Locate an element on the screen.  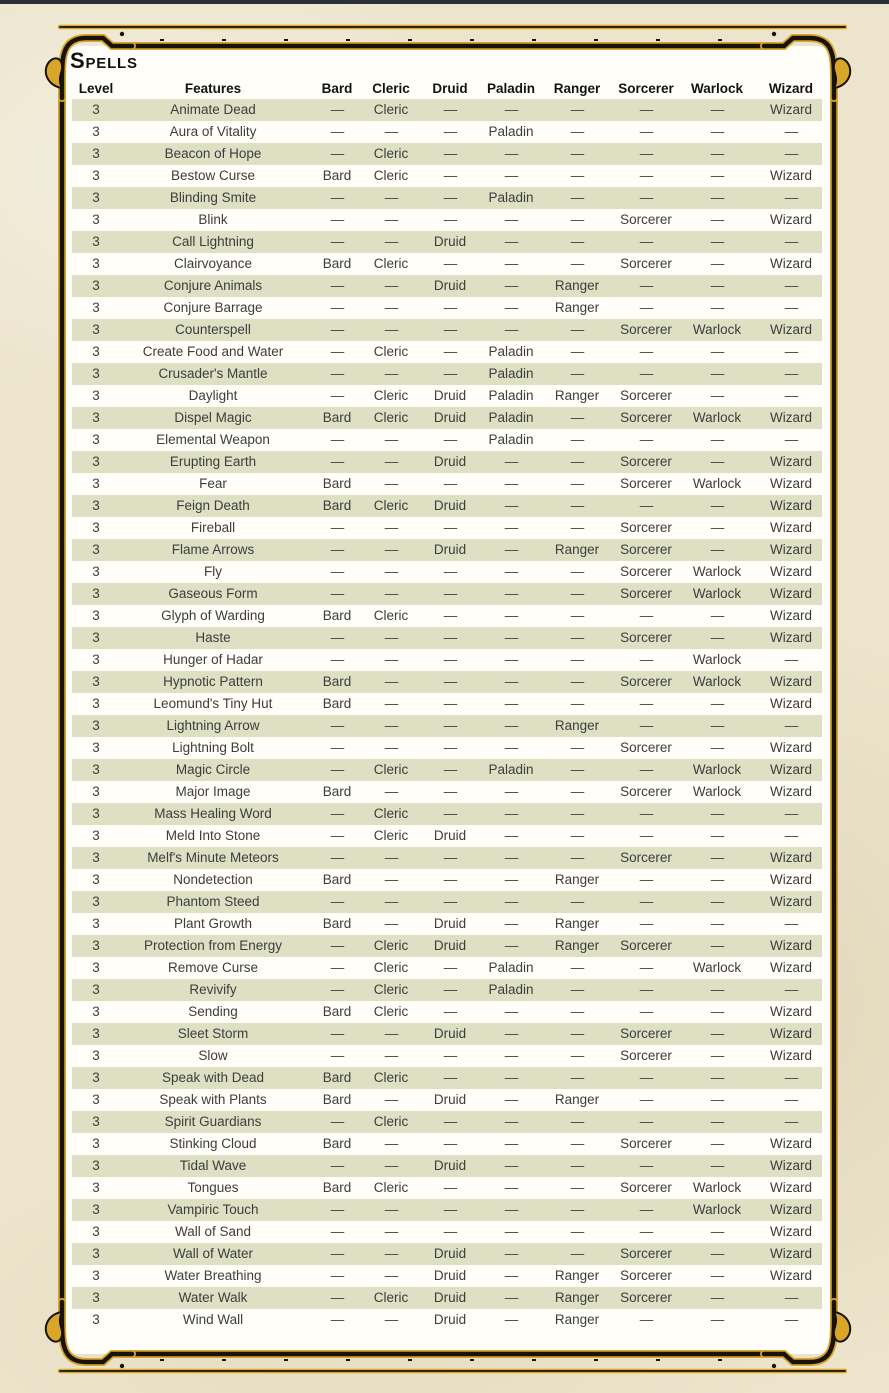
window-top-edge is located at coordinates (444, 2).